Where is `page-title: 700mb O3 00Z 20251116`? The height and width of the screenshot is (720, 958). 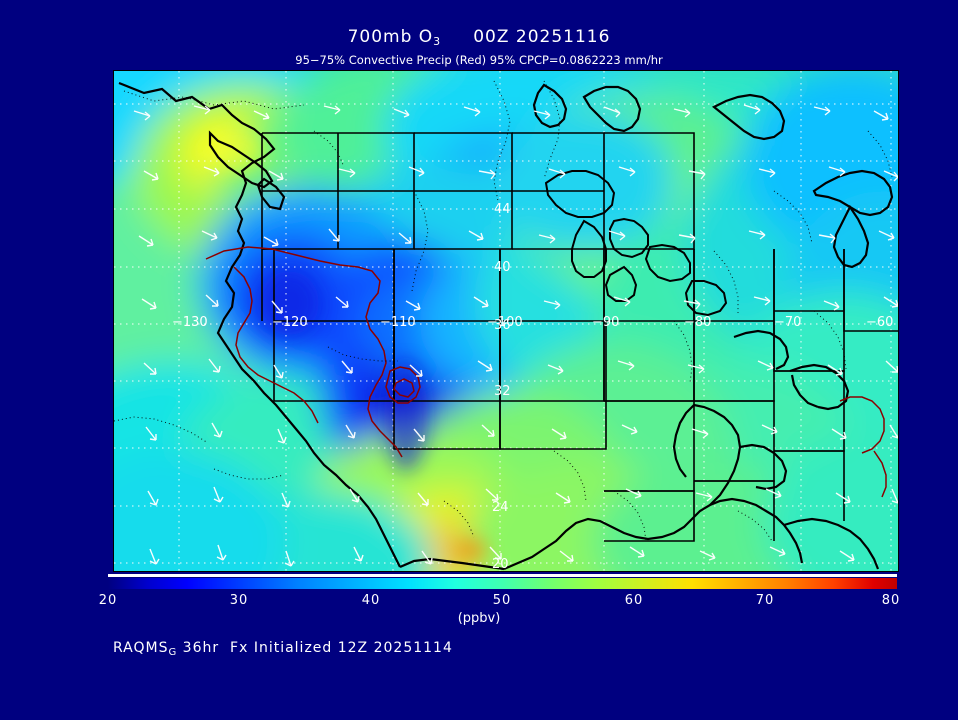
page-title: 700mb O3 00Z 20251116 is located at coordinates (479, 37).